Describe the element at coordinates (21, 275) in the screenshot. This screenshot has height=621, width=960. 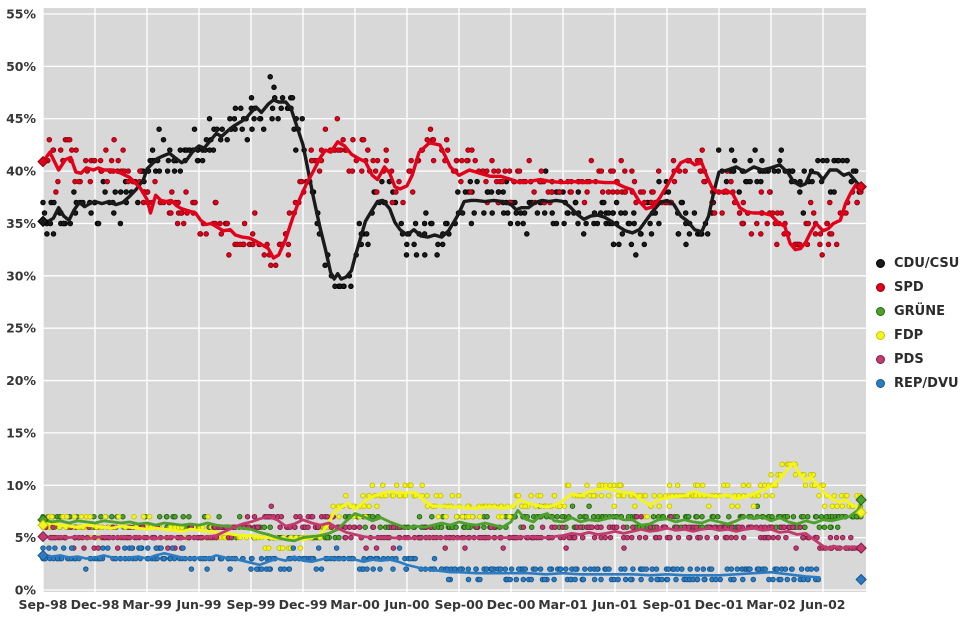
I see `y-tick-label: 30%` at that location.